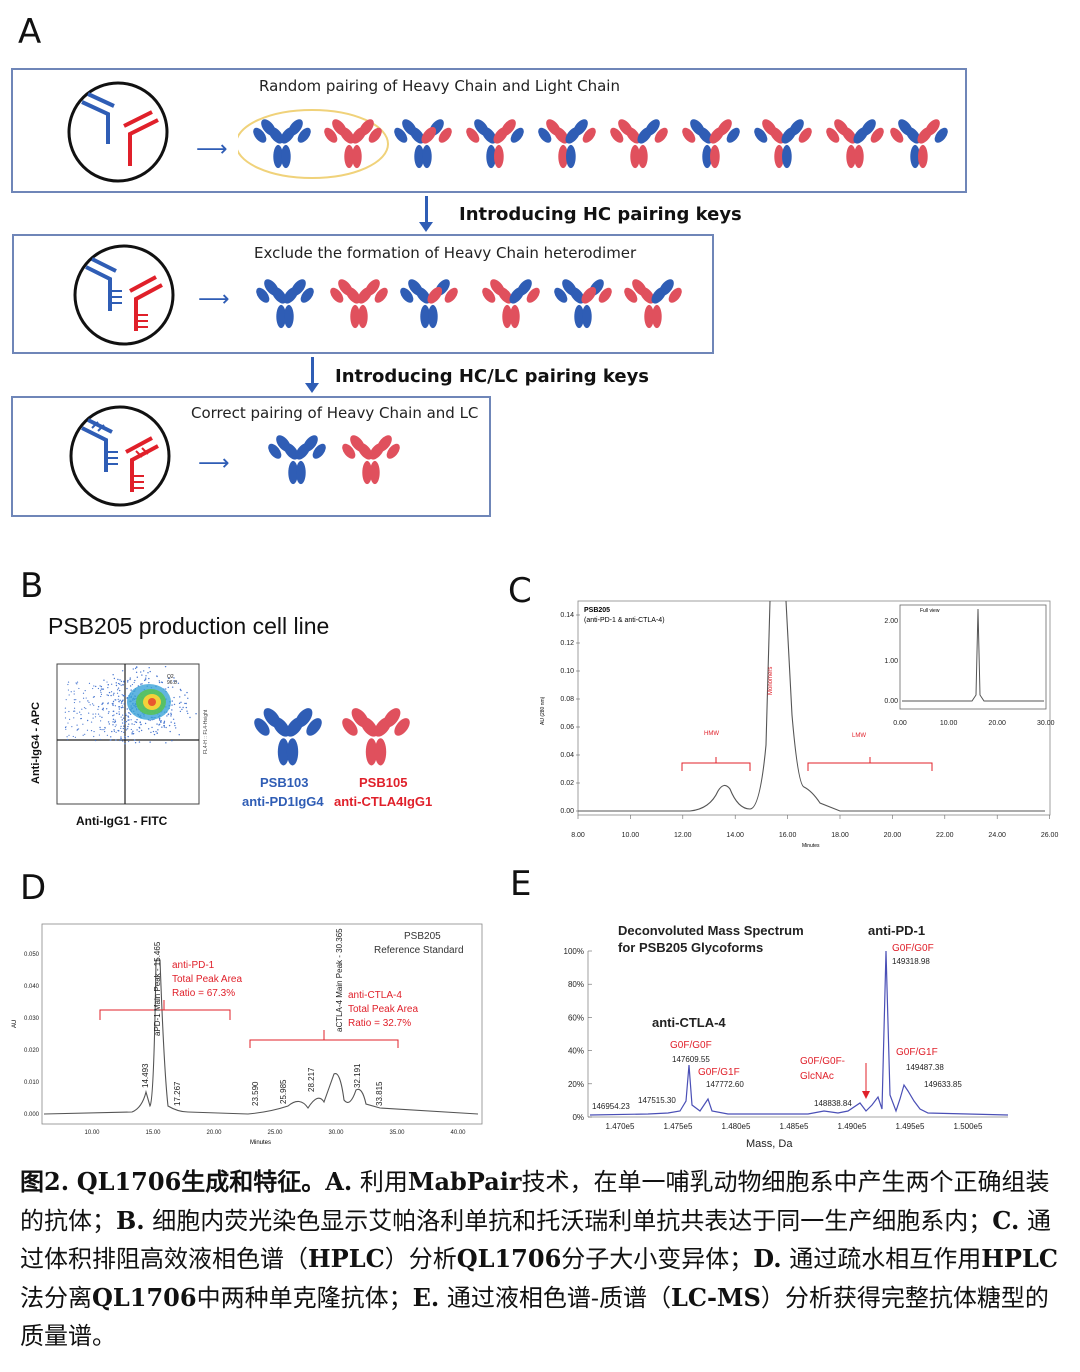  Describe the element at coordinates (311, 1079) in the screenshot. I see `d-peak-label: 28.217` at that location.